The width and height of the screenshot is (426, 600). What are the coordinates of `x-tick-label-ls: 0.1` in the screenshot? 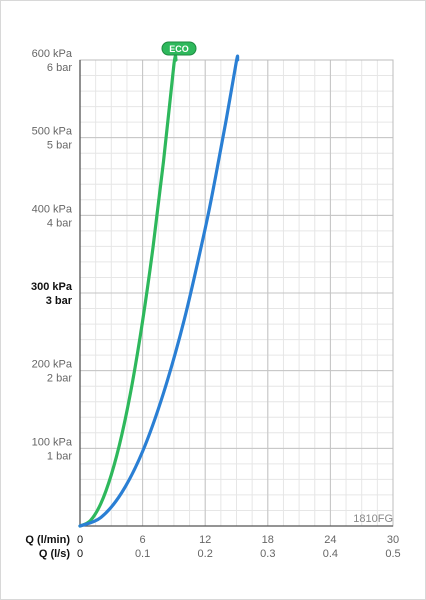 It's located at (142, 554).